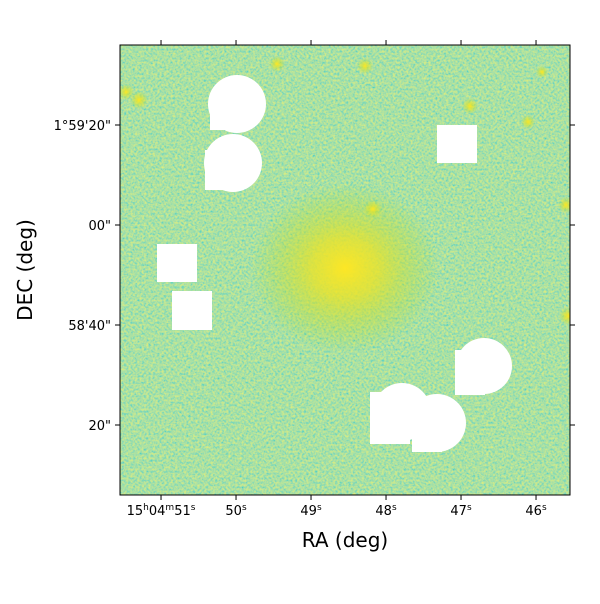 The height and width of the screenshot is (604, 600). I want to click on y-tick-label: 58'40", so click(89, 326).